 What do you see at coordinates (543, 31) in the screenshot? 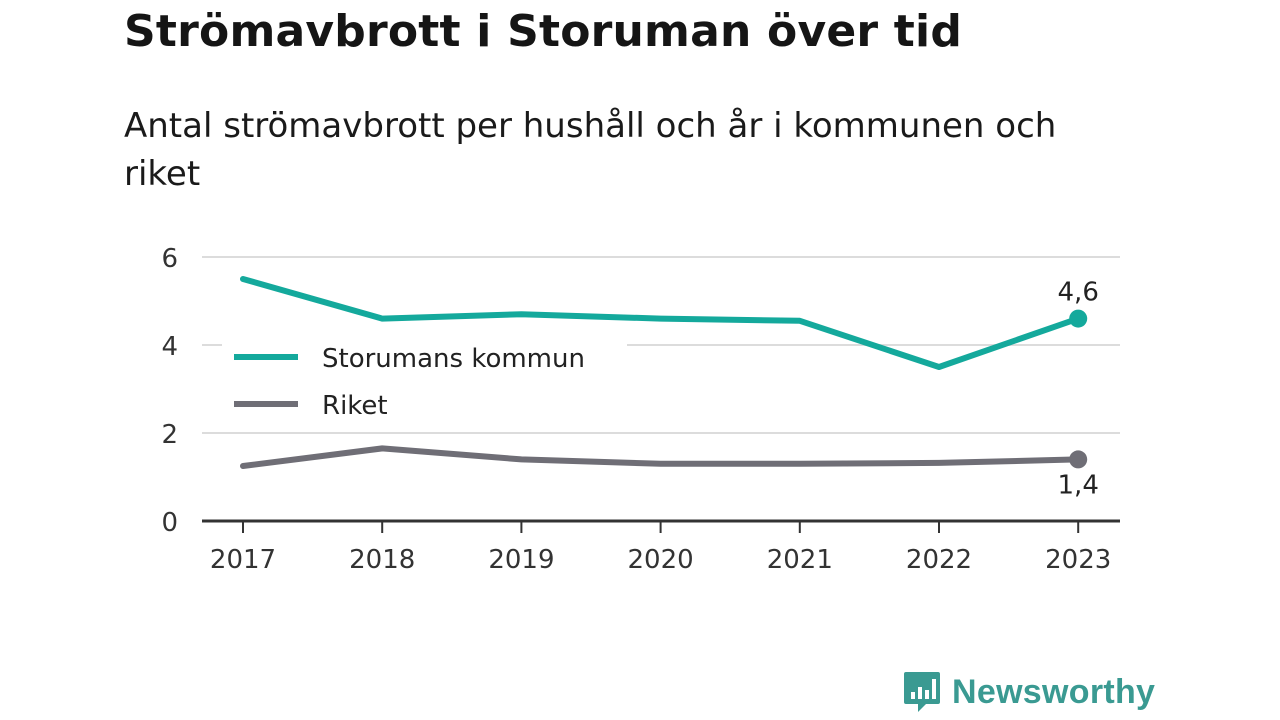
I see `chart-title: Strömavbrott i Storuman över tid` at bounding box center [543, 31].